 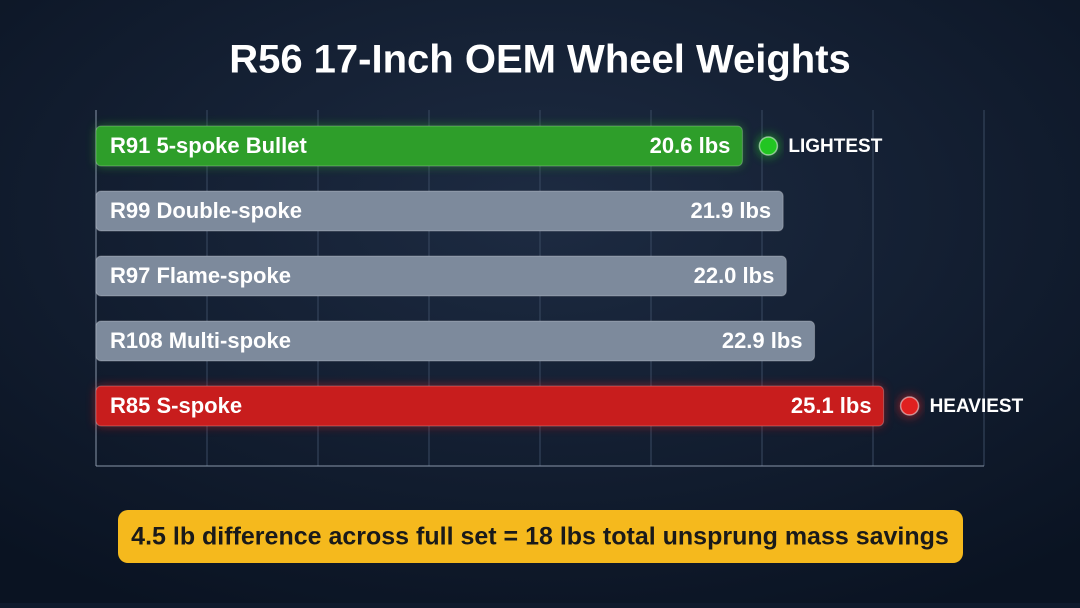 What do you see at coordinates (206, 210) in the screenshot?
I see `category-label: R99 Double-spoke` at bounding box center [206, 210].